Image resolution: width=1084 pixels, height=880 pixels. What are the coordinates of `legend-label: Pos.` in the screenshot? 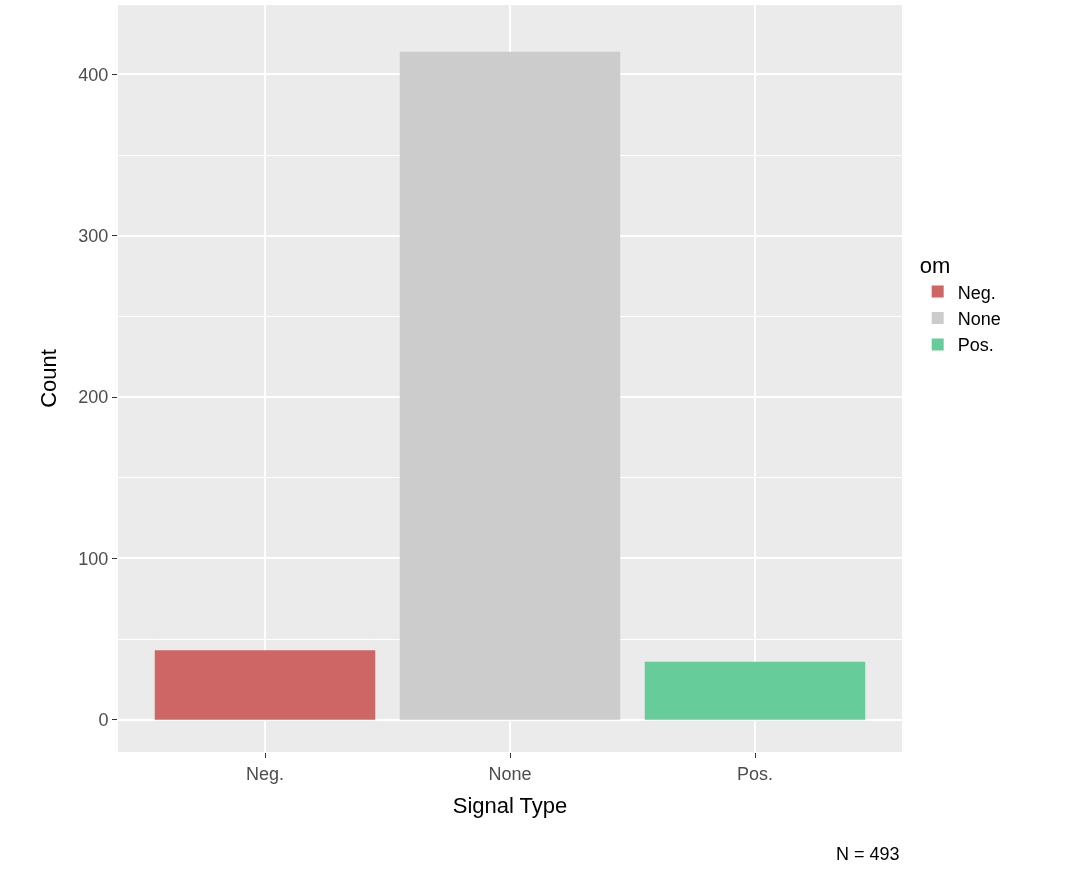 It's located at (975, 345).